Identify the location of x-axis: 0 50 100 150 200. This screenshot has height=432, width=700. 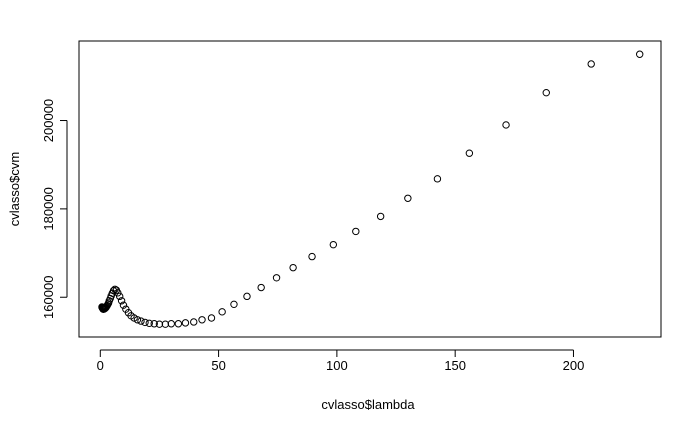
(341, 361).